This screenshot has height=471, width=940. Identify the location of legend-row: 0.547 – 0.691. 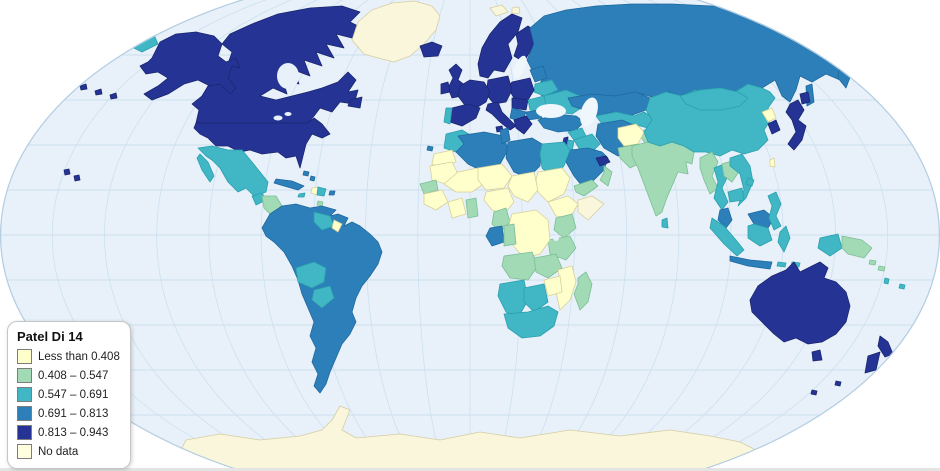
(68, 394).